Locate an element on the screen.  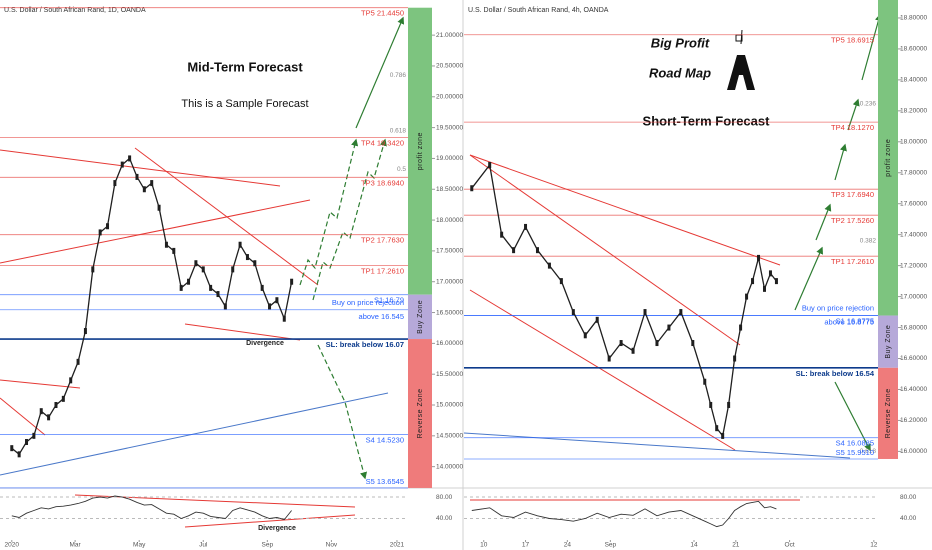
y-tick-label: 14.00000 is located at coordinates (449, 466).